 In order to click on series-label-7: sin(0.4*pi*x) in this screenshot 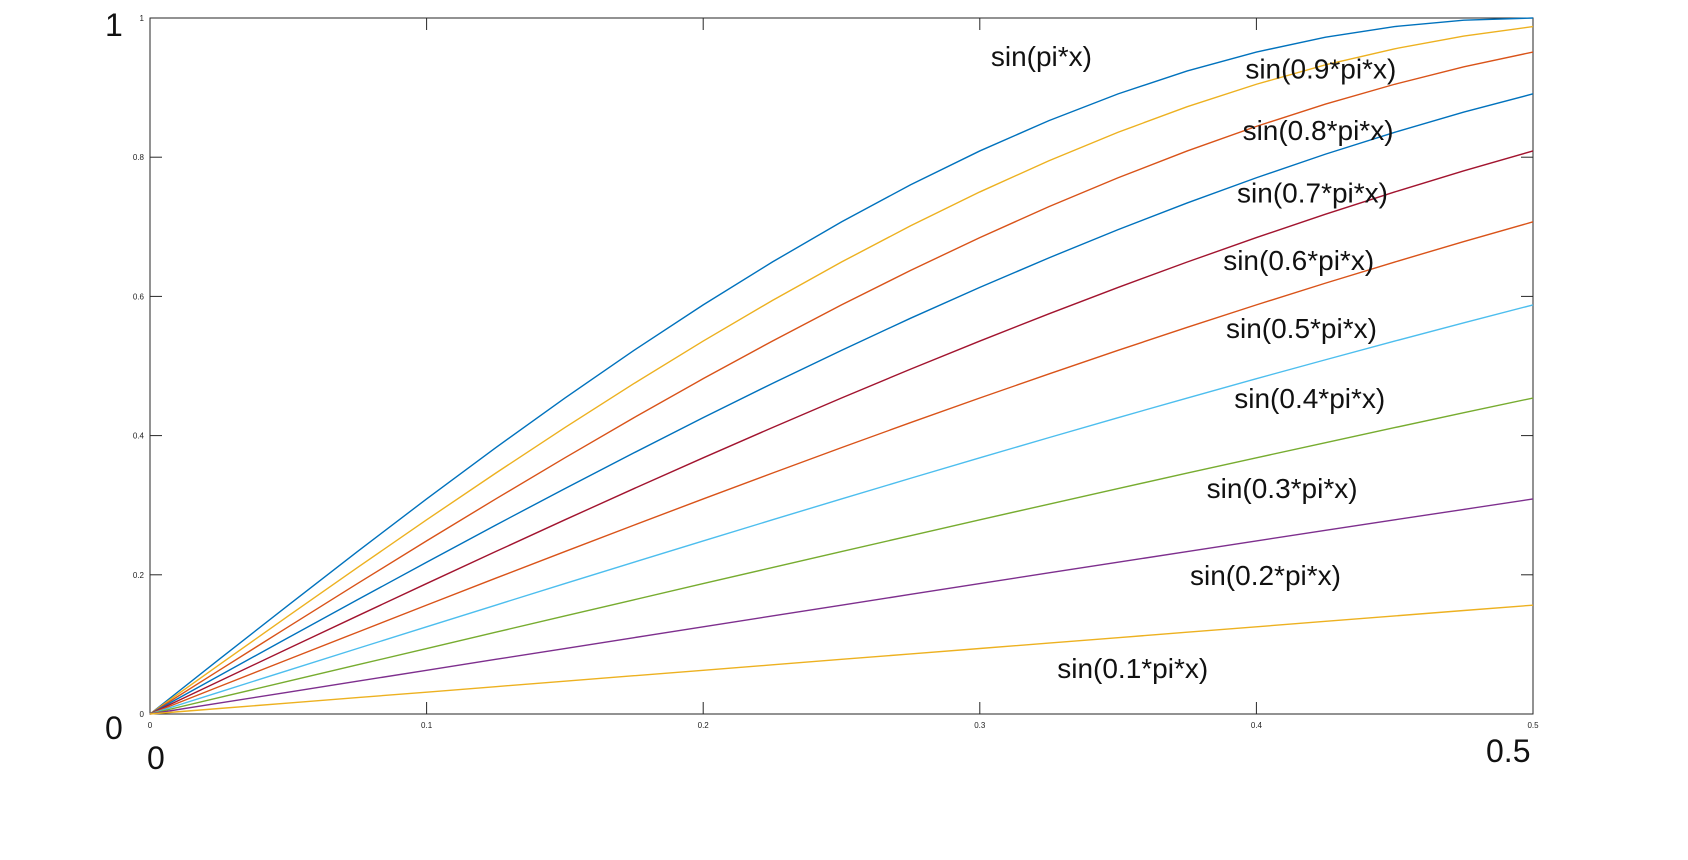, I will do `click(1309, 398)`.